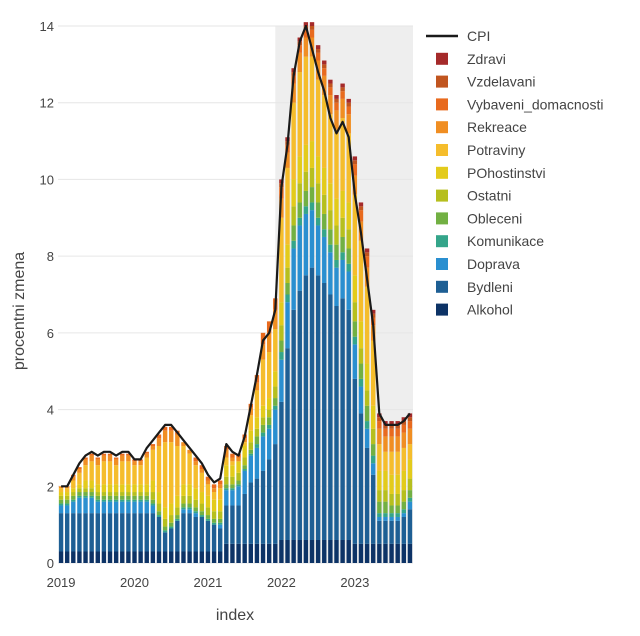 This screenshot has height=636, width=640. I want to click on bar-segment-vzdelavani, so click(348, 104).